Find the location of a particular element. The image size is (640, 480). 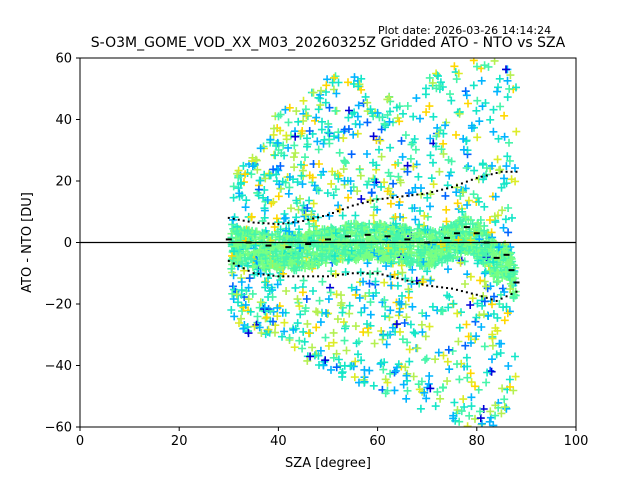

y-tick-label: 20 is located at coordinates (63, 182).